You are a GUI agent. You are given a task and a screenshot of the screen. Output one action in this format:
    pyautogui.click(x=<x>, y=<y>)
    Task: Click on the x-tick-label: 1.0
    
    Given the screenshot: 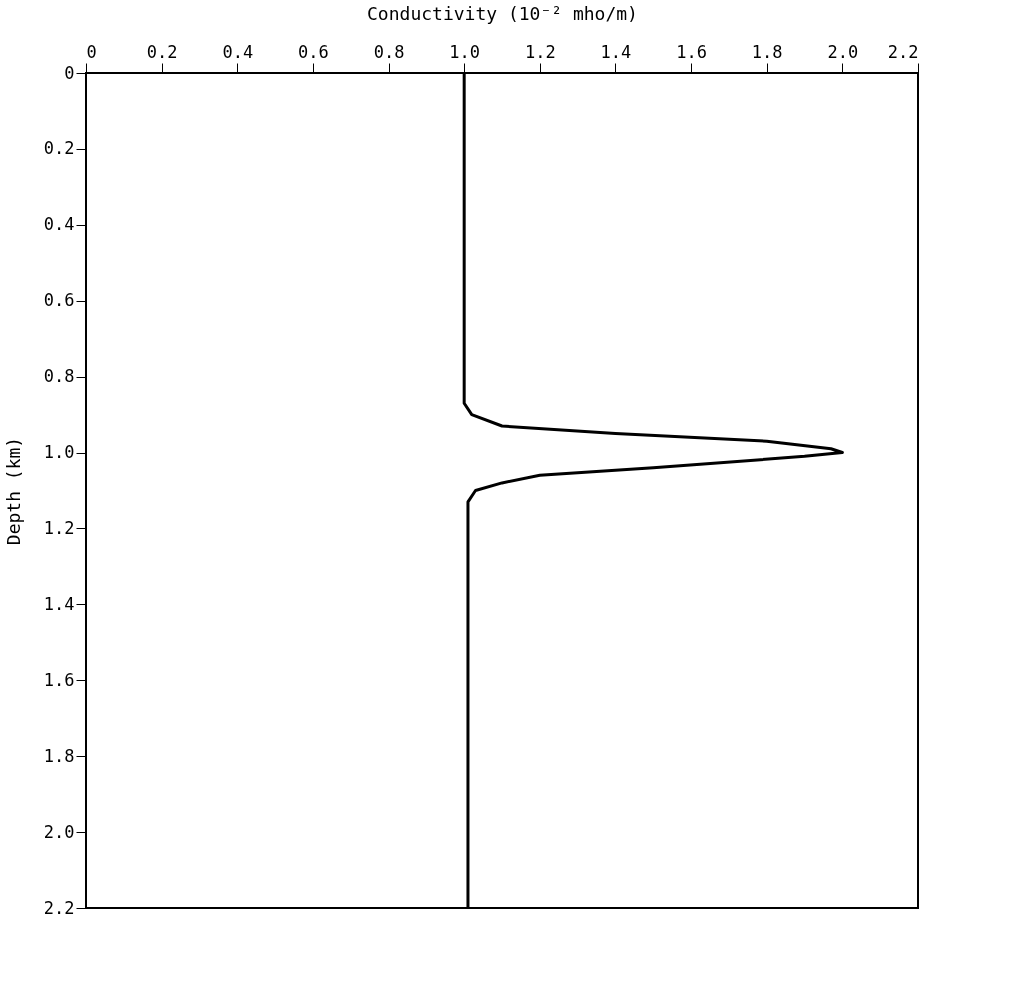 What is the action you would take?
    pyautogui.click(x=465, y=51)
    